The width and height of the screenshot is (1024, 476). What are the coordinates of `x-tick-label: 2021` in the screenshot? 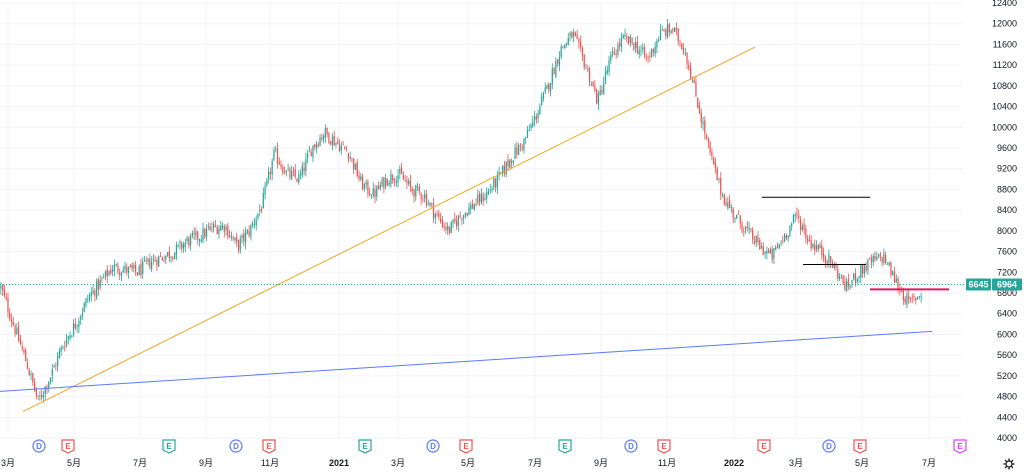 It's located at (339, 463).